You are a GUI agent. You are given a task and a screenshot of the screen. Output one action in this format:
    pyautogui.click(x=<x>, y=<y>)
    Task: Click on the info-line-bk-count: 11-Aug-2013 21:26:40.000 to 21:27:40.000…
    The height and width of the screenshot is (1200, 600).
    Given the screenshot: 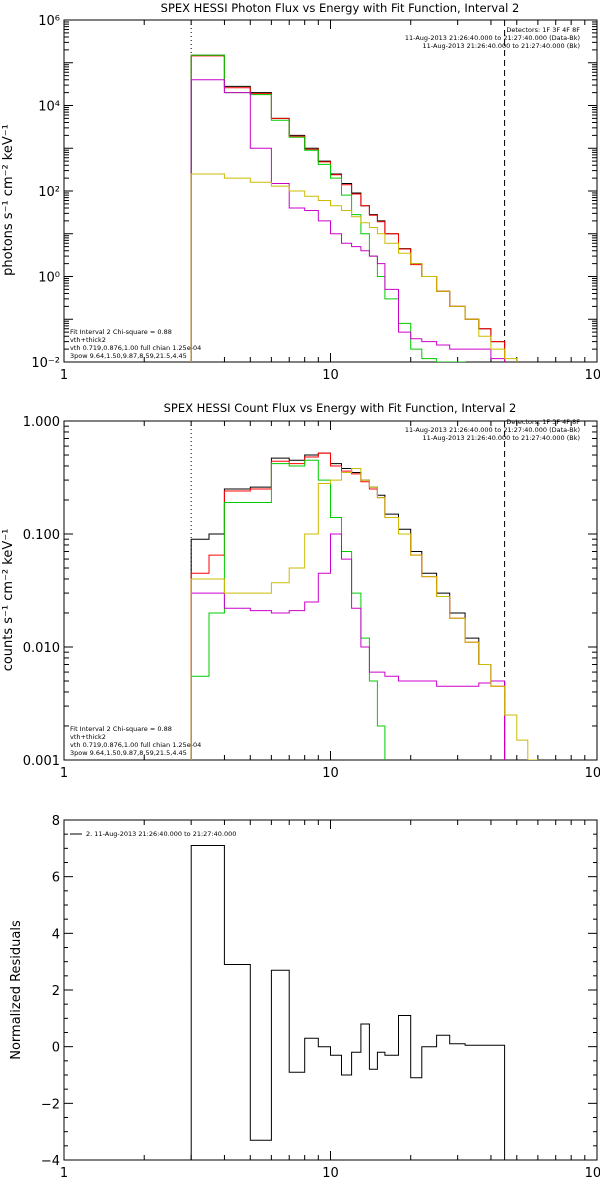 What is the action you would take?
    pyautogui.click(x=501, y=438)
    